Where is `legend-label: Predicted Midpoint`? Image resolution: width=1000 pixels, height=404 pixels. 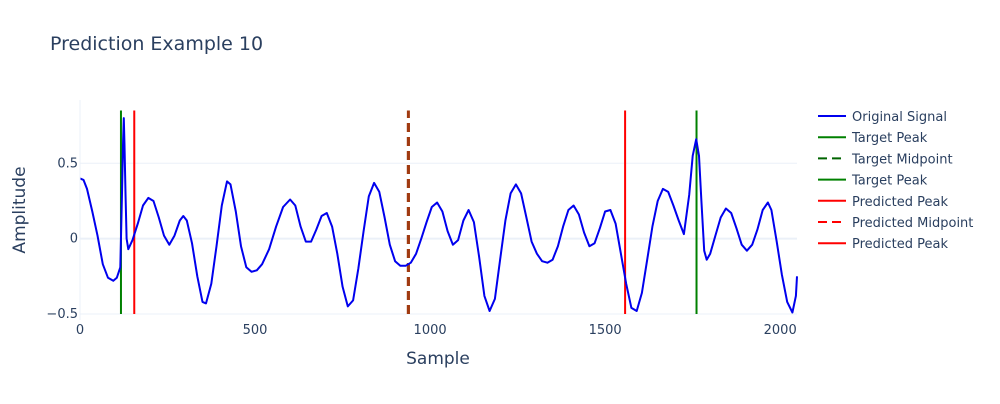 legend-label: Predicted Midpoint is located at coordinates (912, 223).